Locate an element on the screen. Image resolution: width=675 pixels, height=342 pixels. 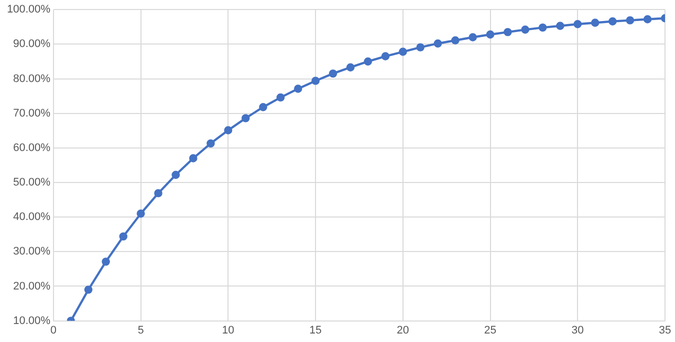
y-tick-label: 10.00% is located at coordinates (32, 320).